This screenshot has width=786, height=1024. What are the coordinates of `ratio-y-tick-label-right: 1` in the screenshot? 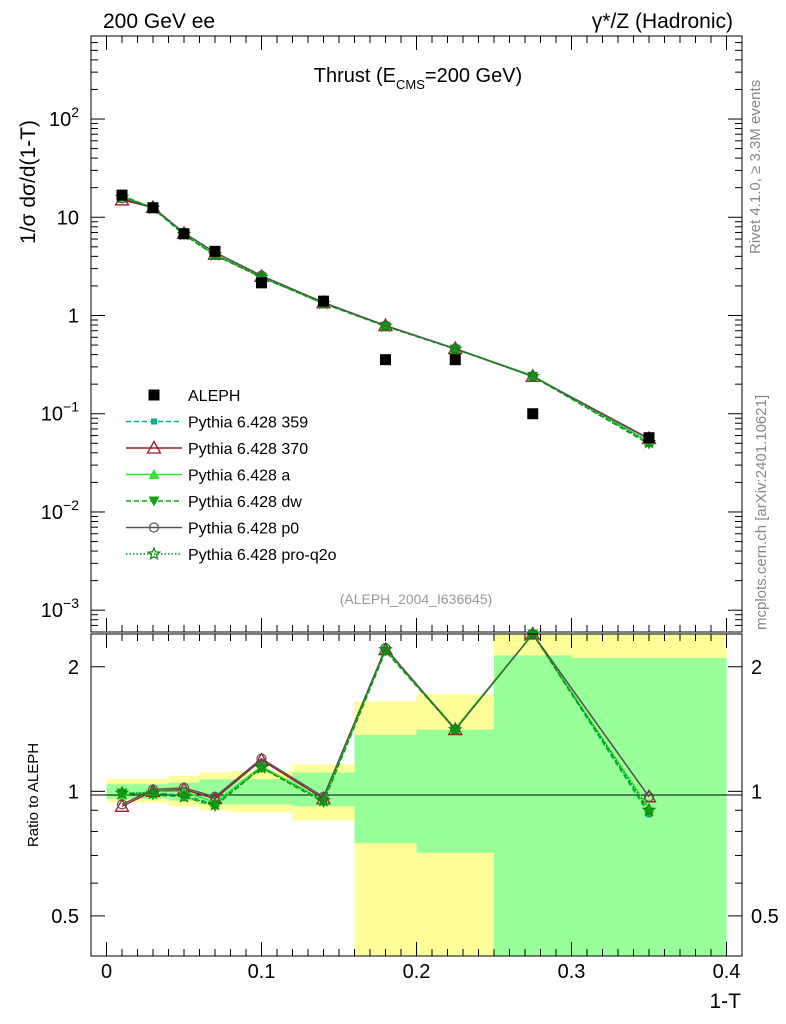 It's located at (756, 792).